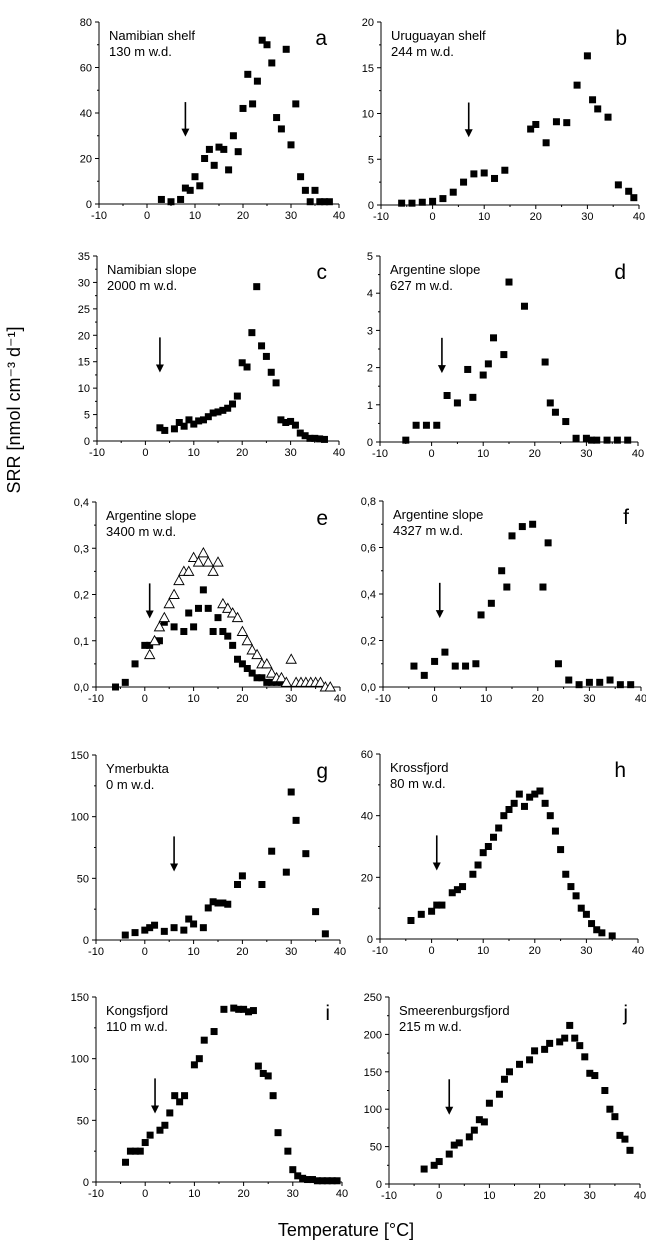  I want to click on panel-letter: h, so click(620, 770).